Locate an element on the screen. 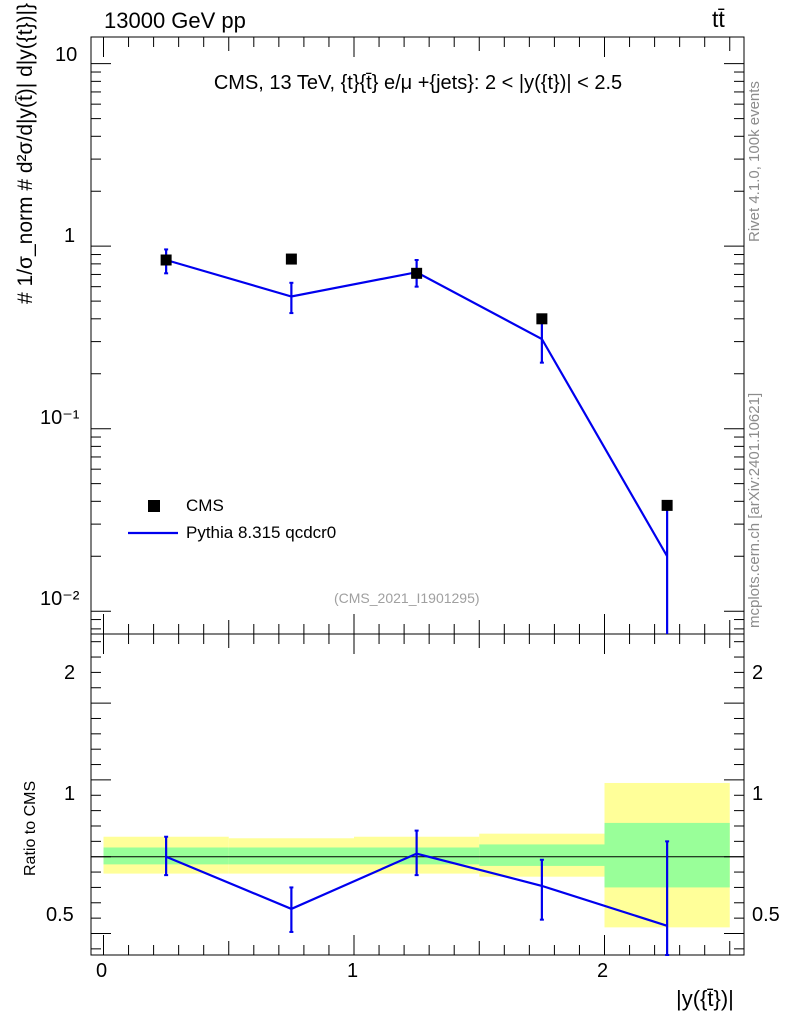 The image size is (786, 1024). ratio-ytick-label: 1 is located at coordinates (70, 794).